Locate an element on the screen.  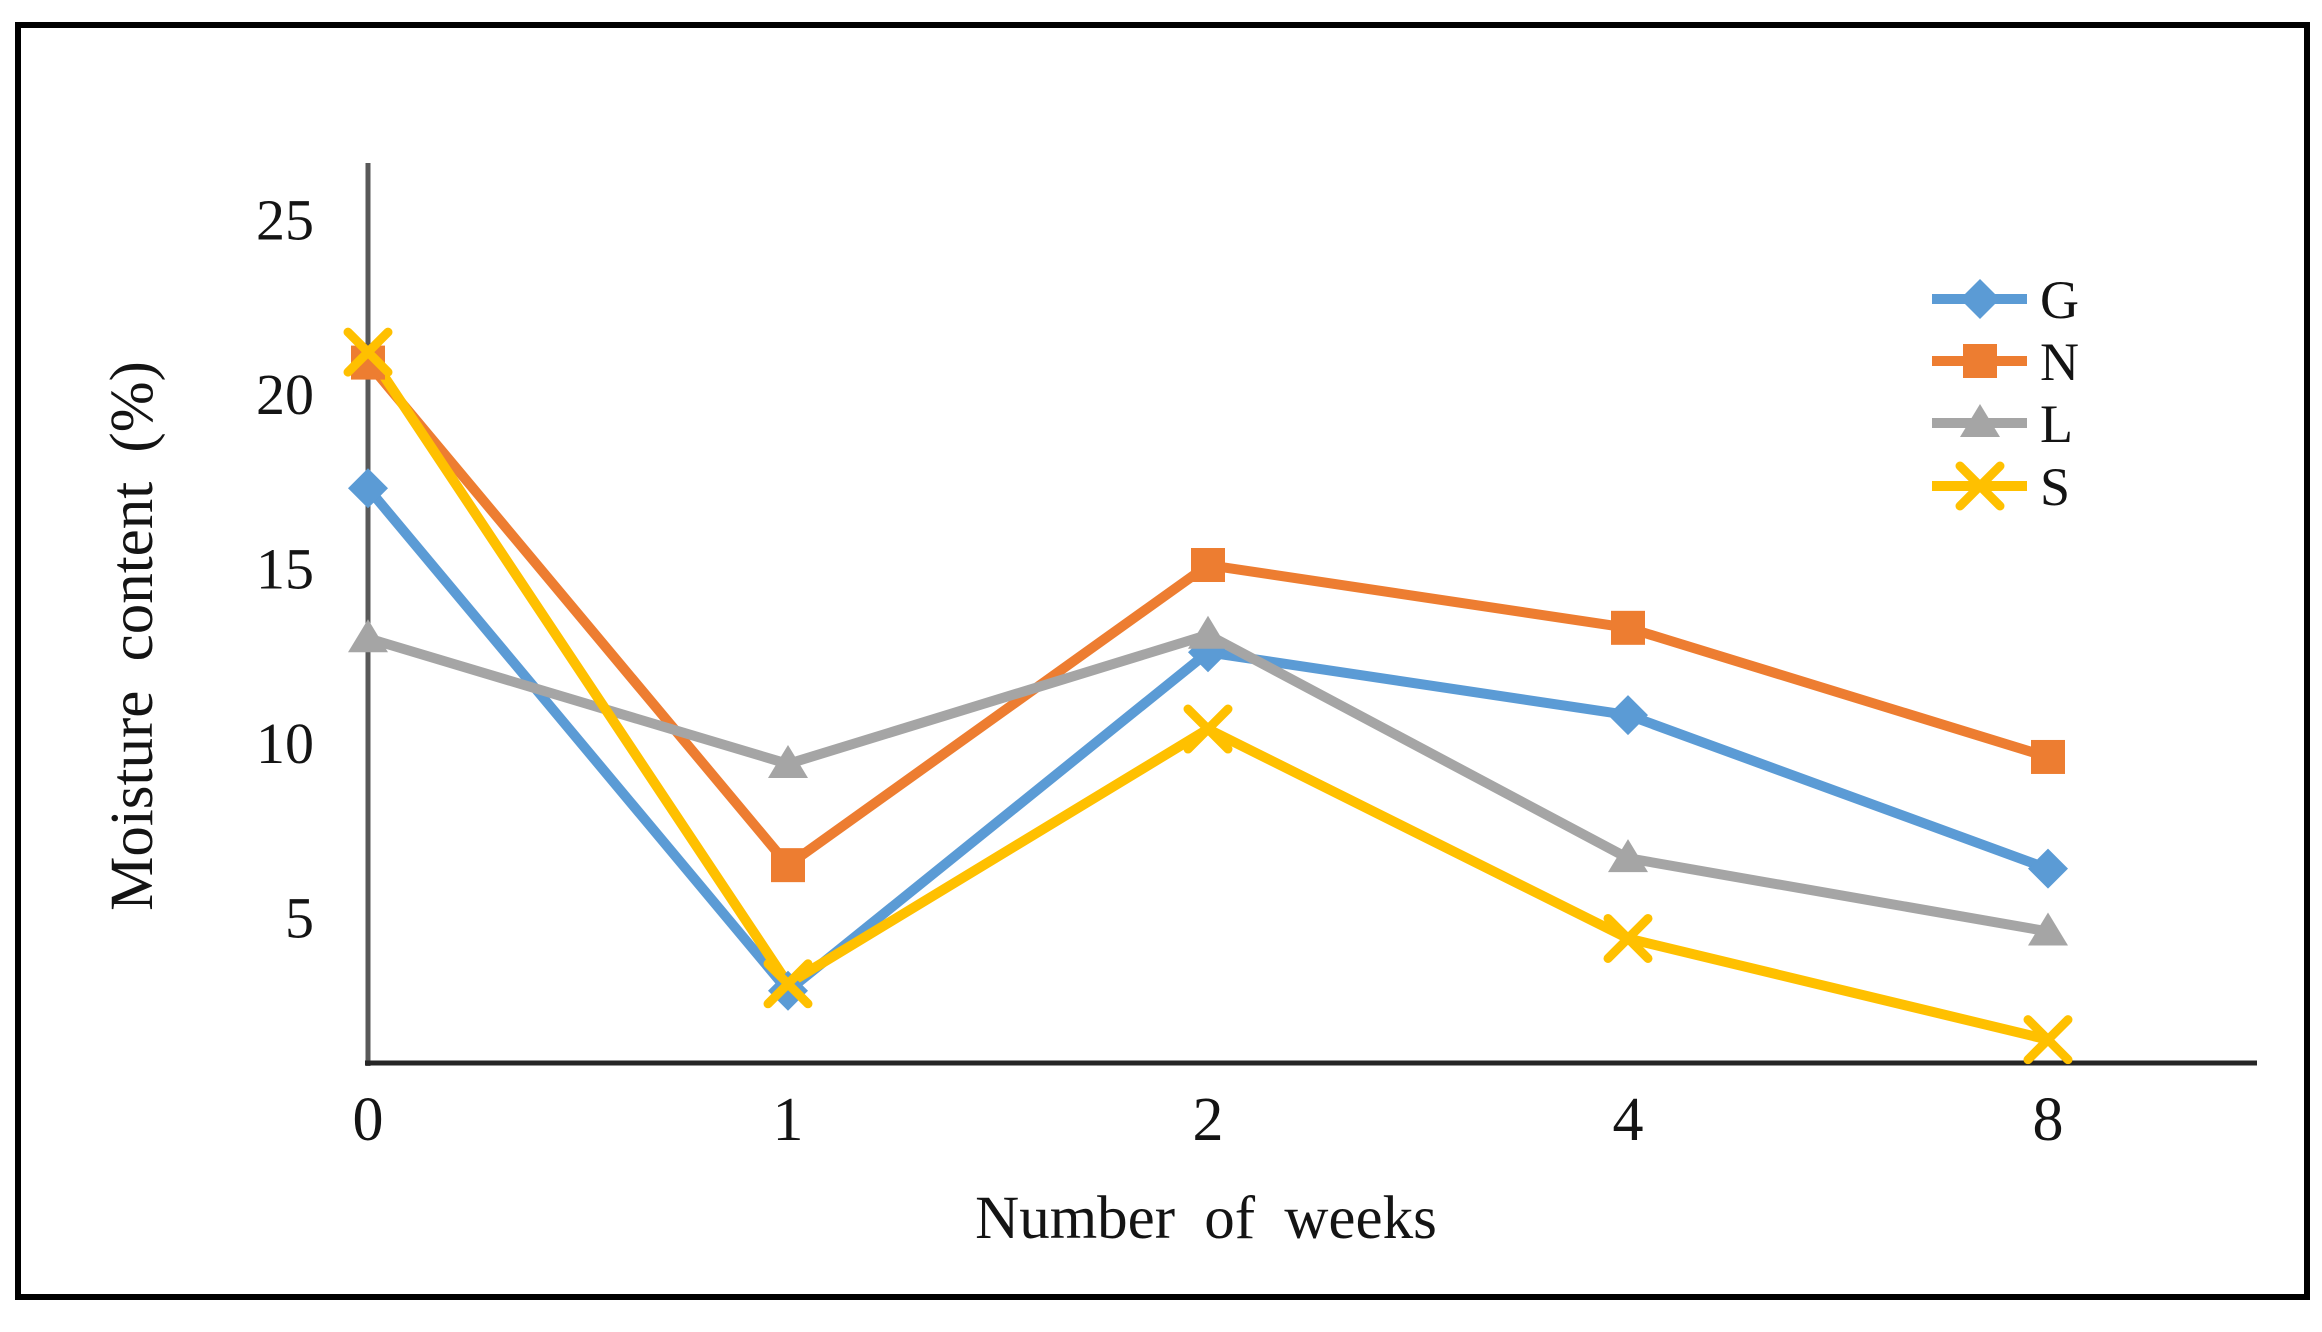
x-tick-label-2: 2 is located at coordinates (1208, 1120).